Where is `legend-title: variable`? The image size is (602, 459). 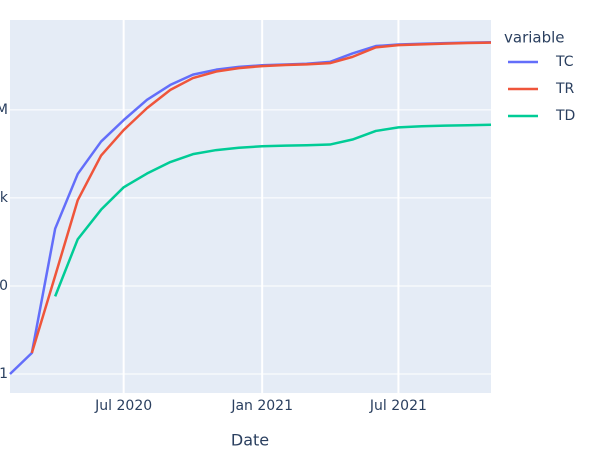
legend-title: variable is located at coordinates (534, 38).